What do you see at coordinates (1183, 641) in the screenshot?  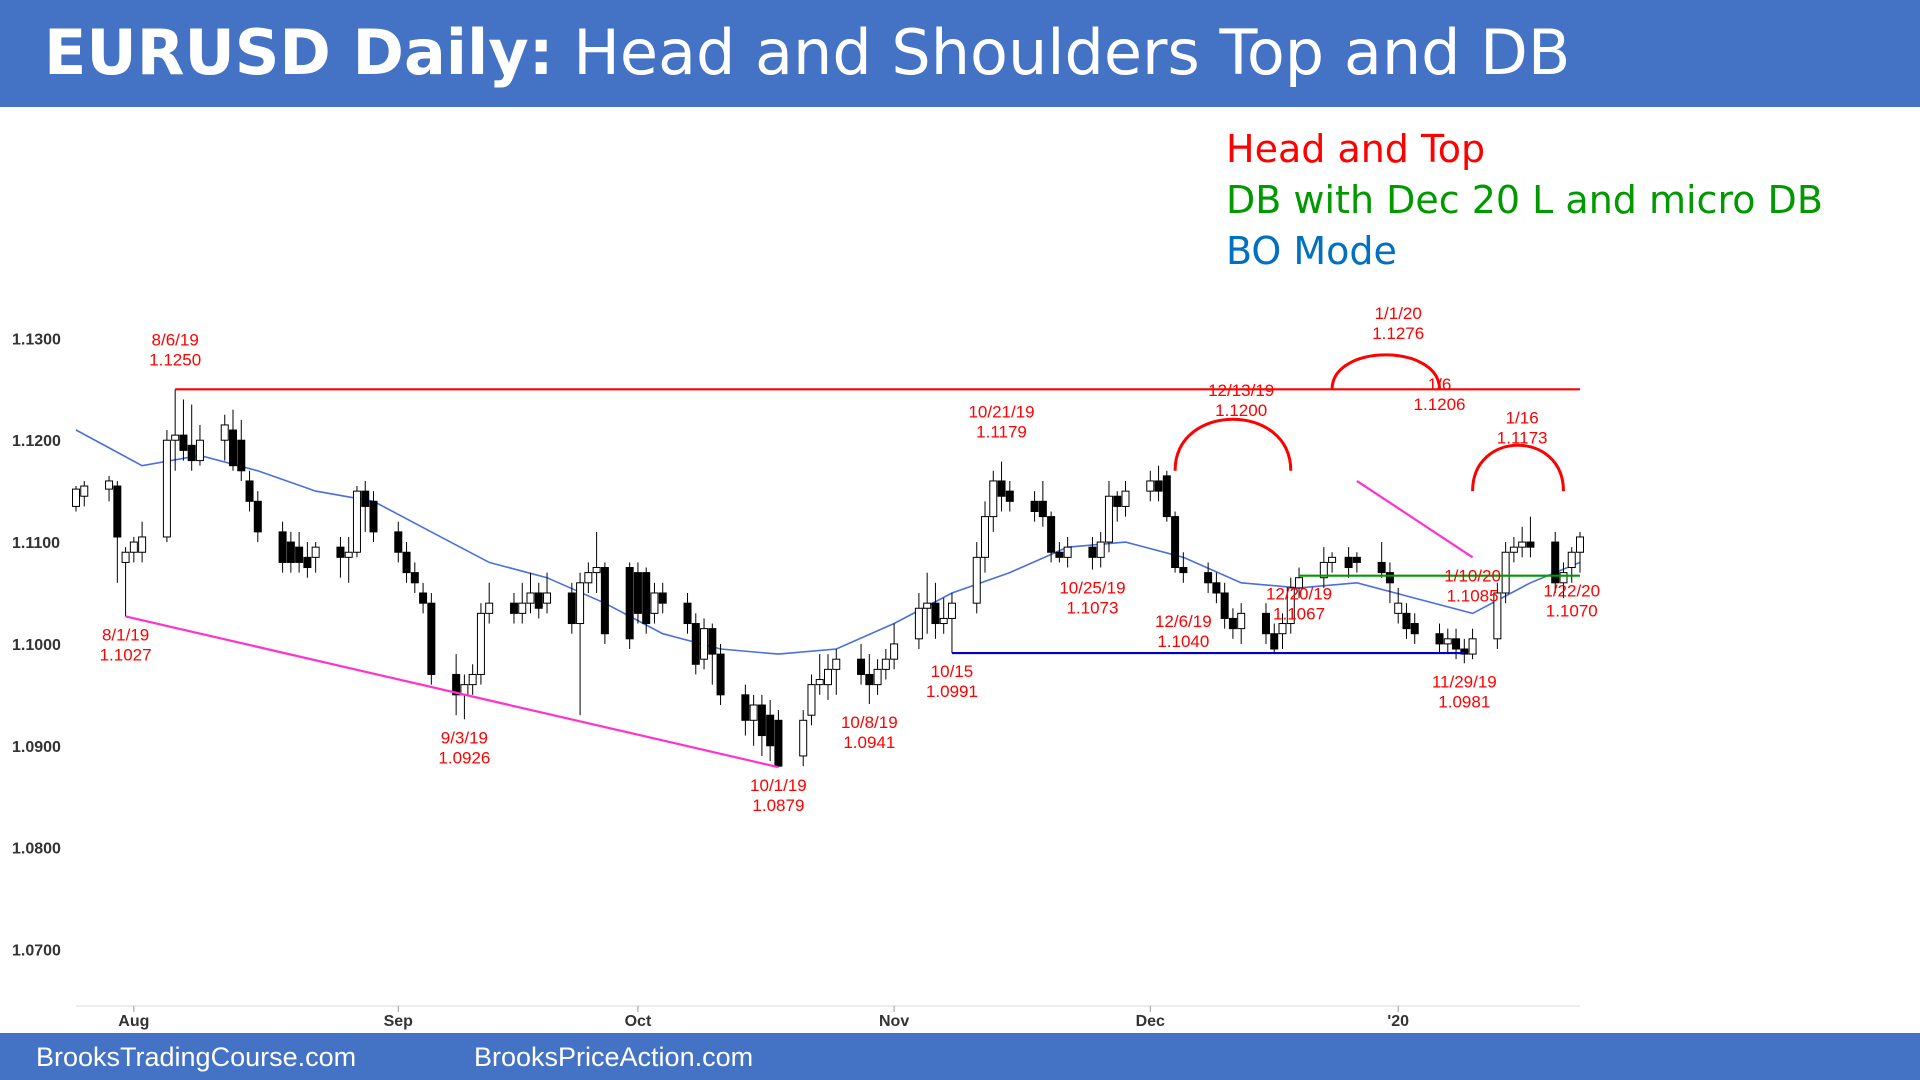 I see `annotation-9-line-1: 1.1040` at bounding box center [1183, 641].